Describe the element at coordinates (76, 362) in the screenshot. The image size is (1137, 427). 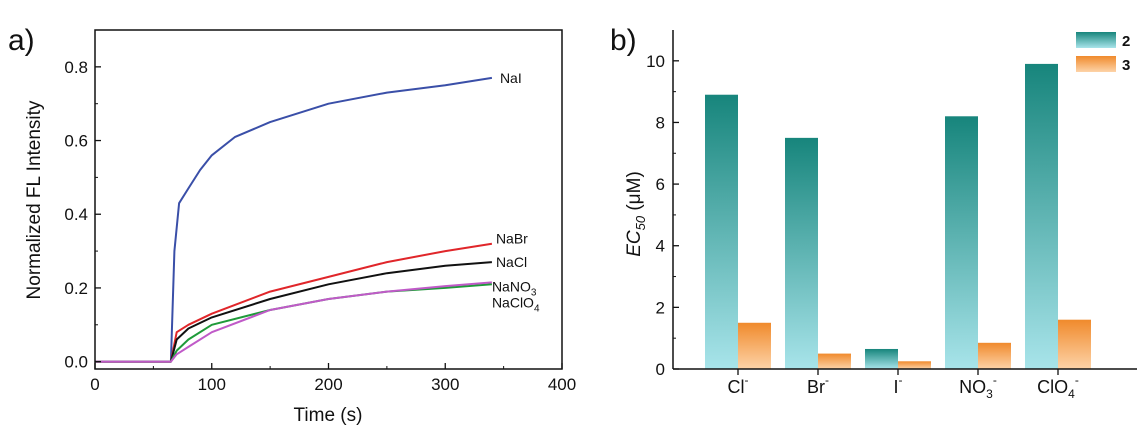
I see `y-tick-label-a: 0.0` at that location.